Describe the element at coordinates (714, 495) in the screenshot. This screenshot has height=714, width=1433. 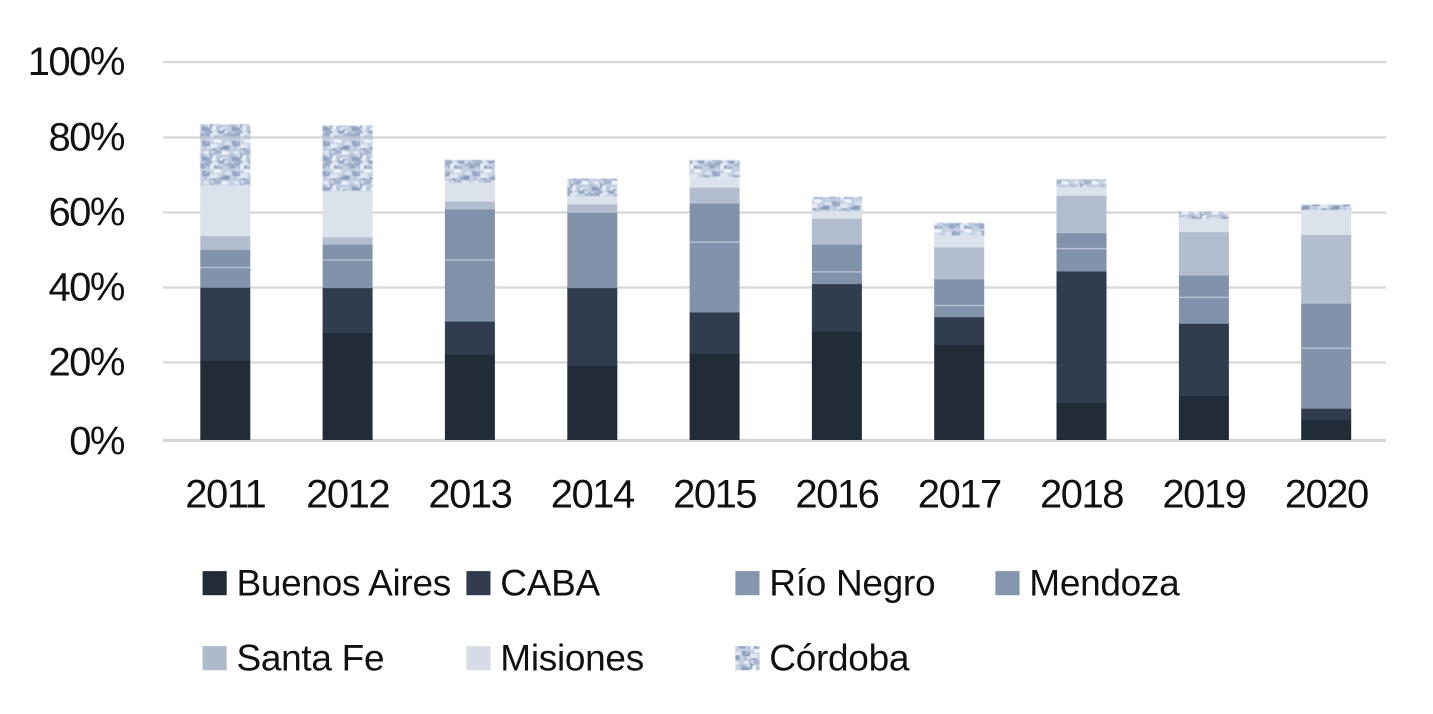
I see `svg-text: 2015` at that location.